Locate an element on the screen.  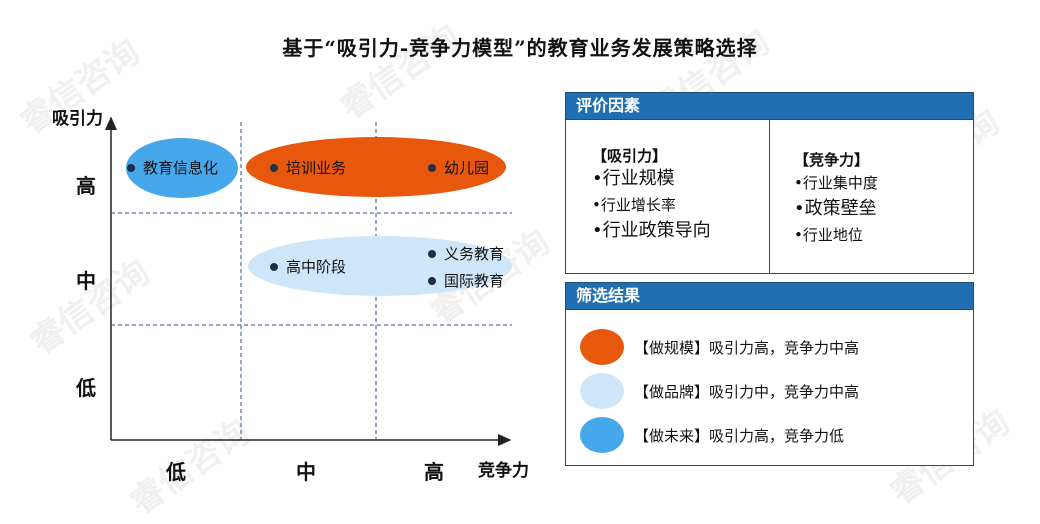
result-text: 【做未来】吸引力高，竞争力低 is located at coordinates (739, 435).